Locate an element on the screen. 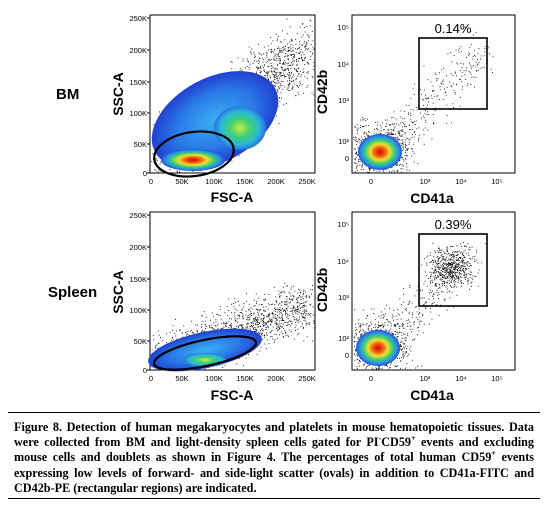 This screenshot has height=510, width=548. density-hotspot-green is located at coordinates (240, 128).